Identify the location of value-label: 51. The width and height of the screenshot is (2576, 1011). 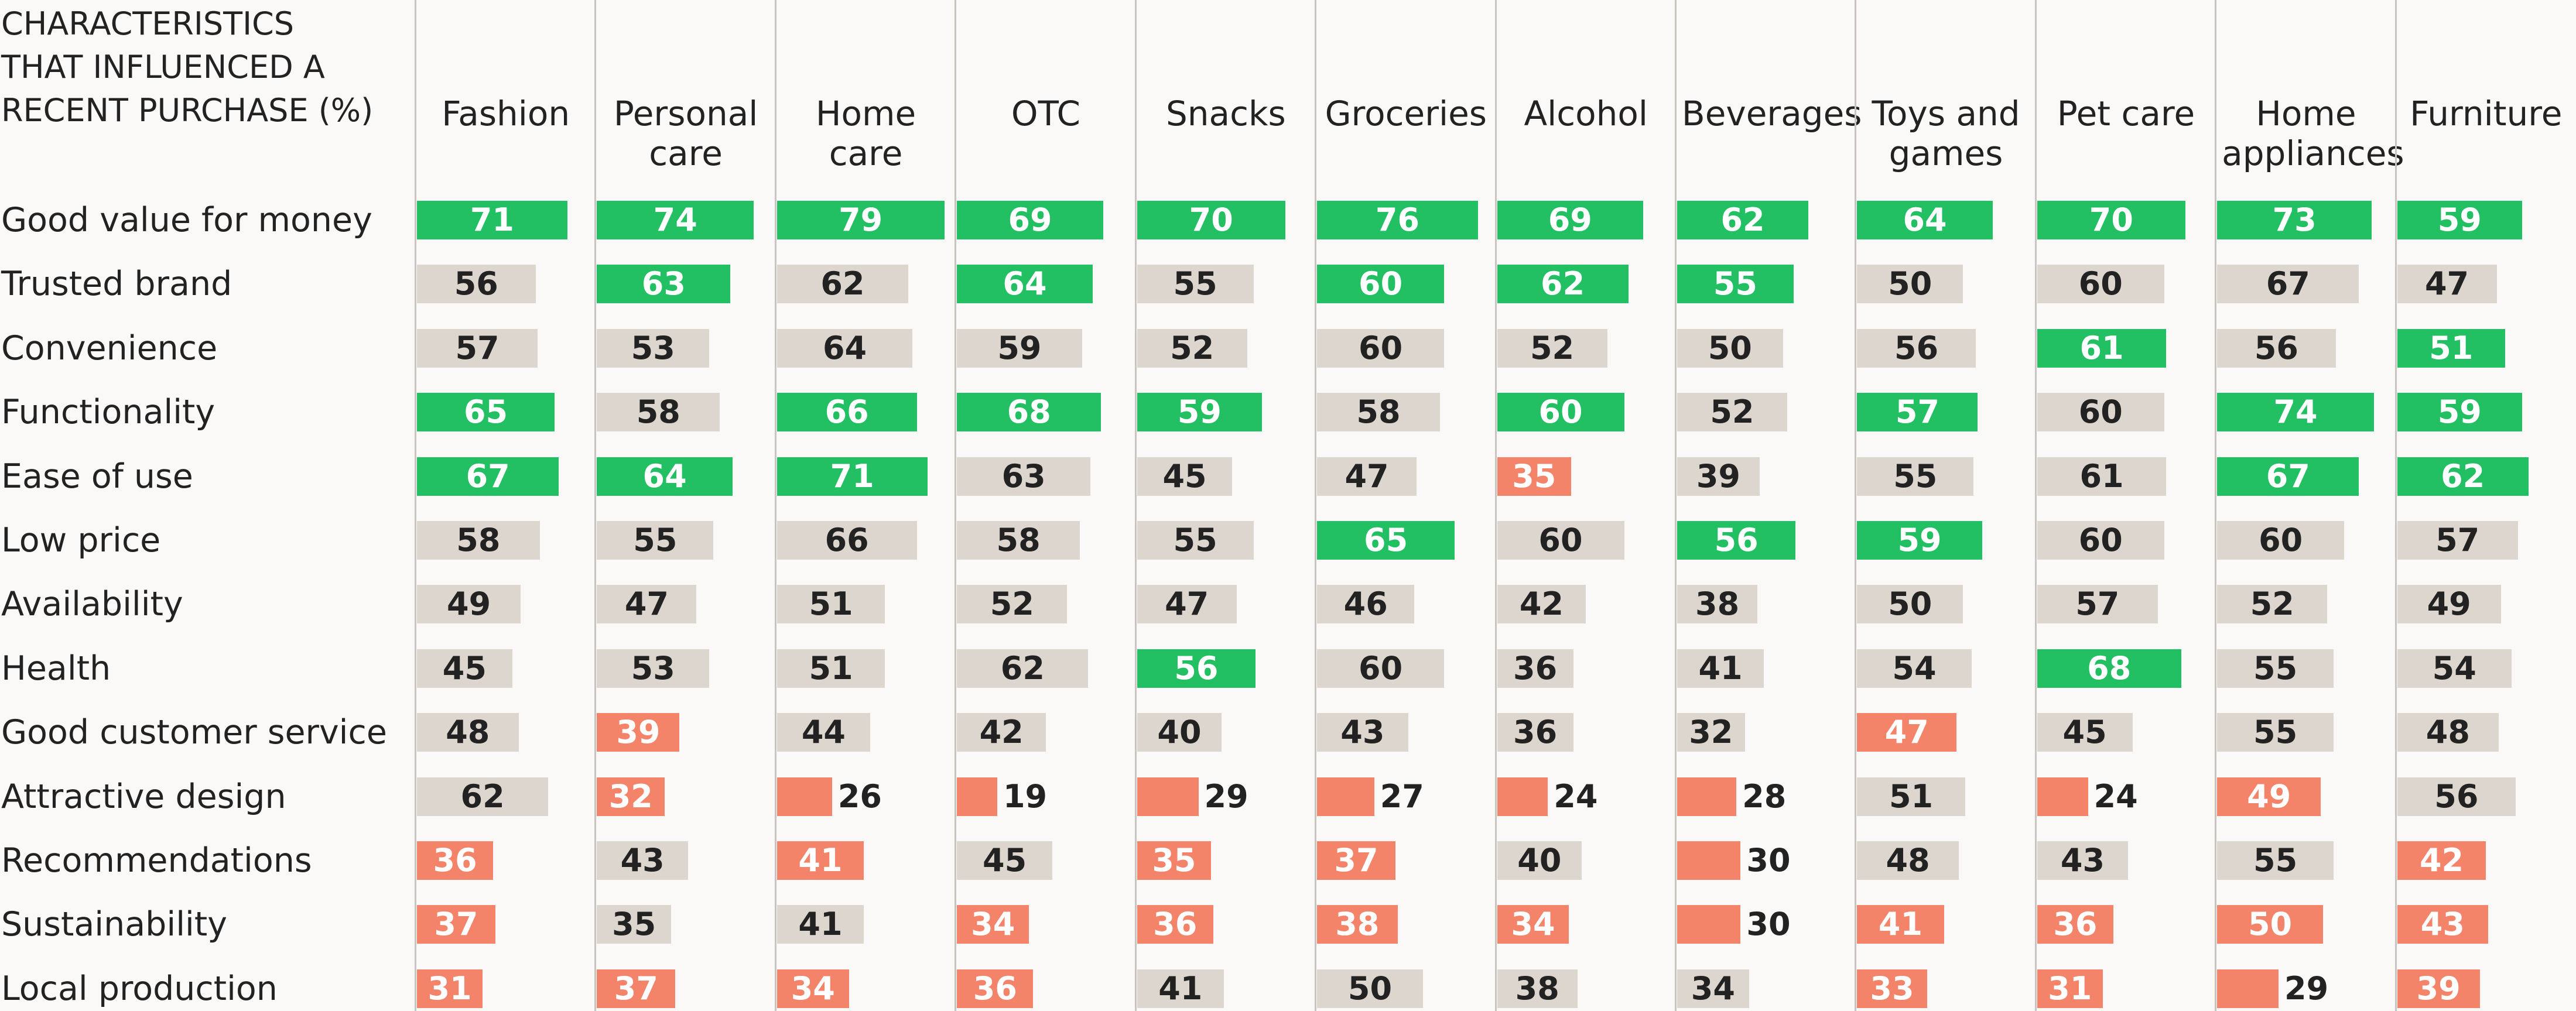
(831, 668).